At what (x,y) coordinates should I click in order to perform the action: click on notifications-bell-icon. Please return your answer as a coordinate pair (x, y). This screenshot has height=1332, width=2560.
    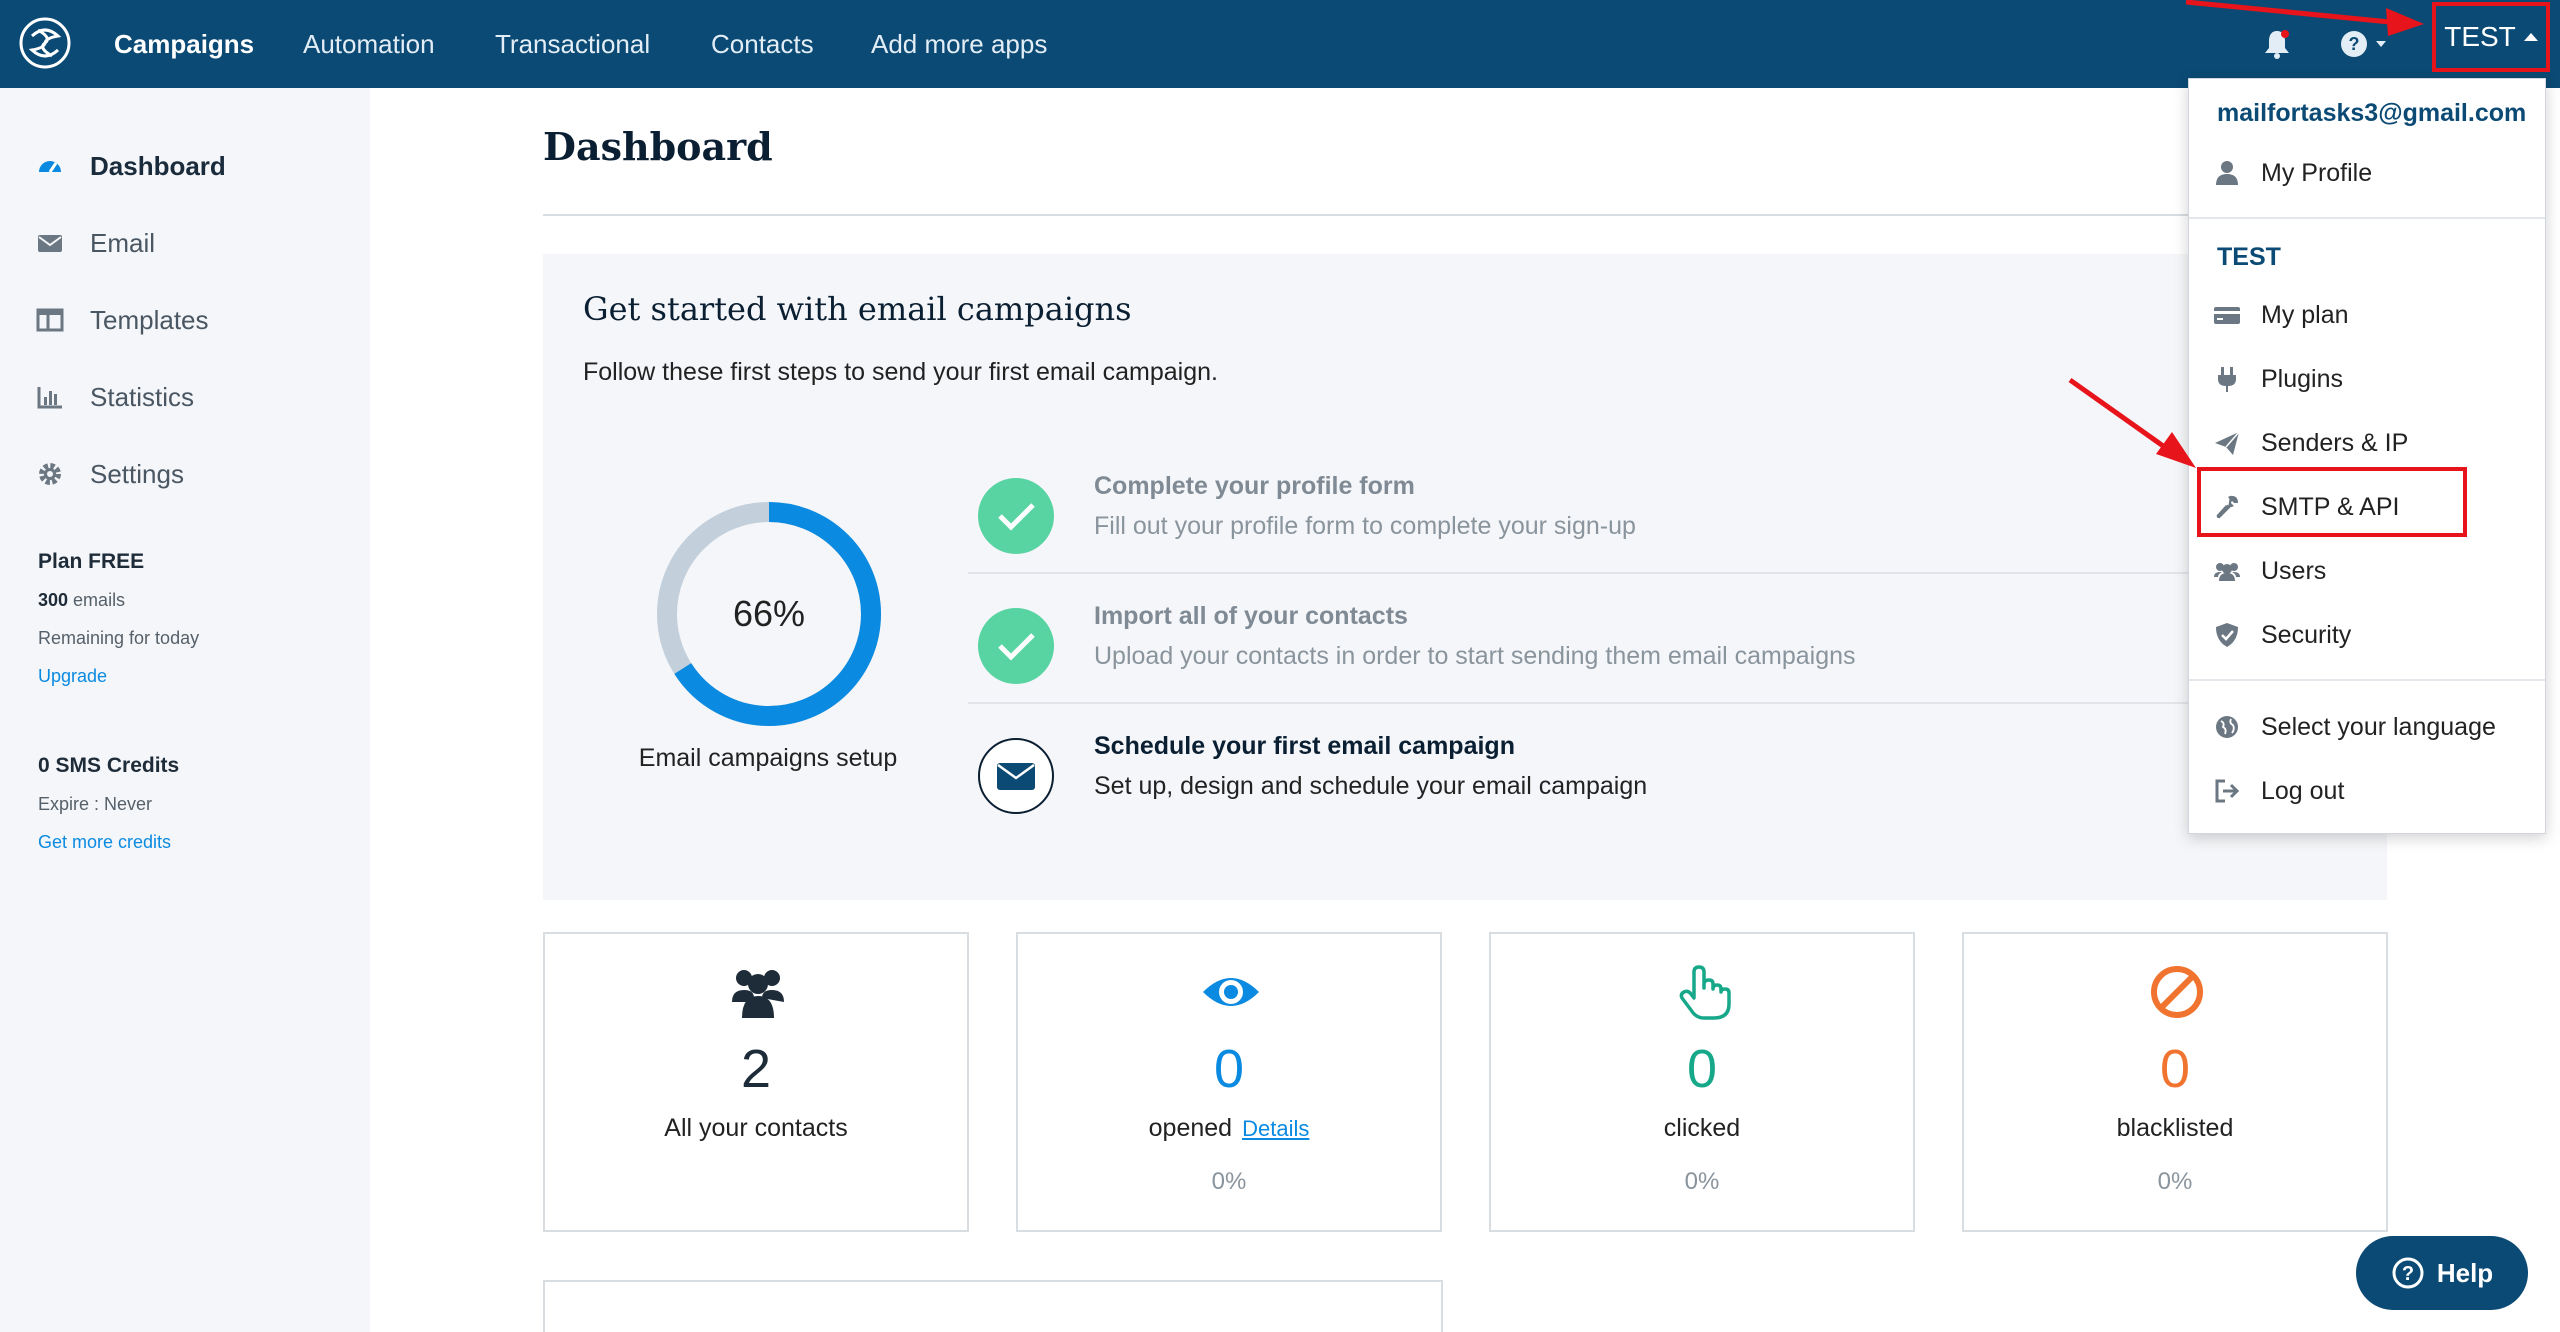
    Looking at the image, I should click on (2277, 44).